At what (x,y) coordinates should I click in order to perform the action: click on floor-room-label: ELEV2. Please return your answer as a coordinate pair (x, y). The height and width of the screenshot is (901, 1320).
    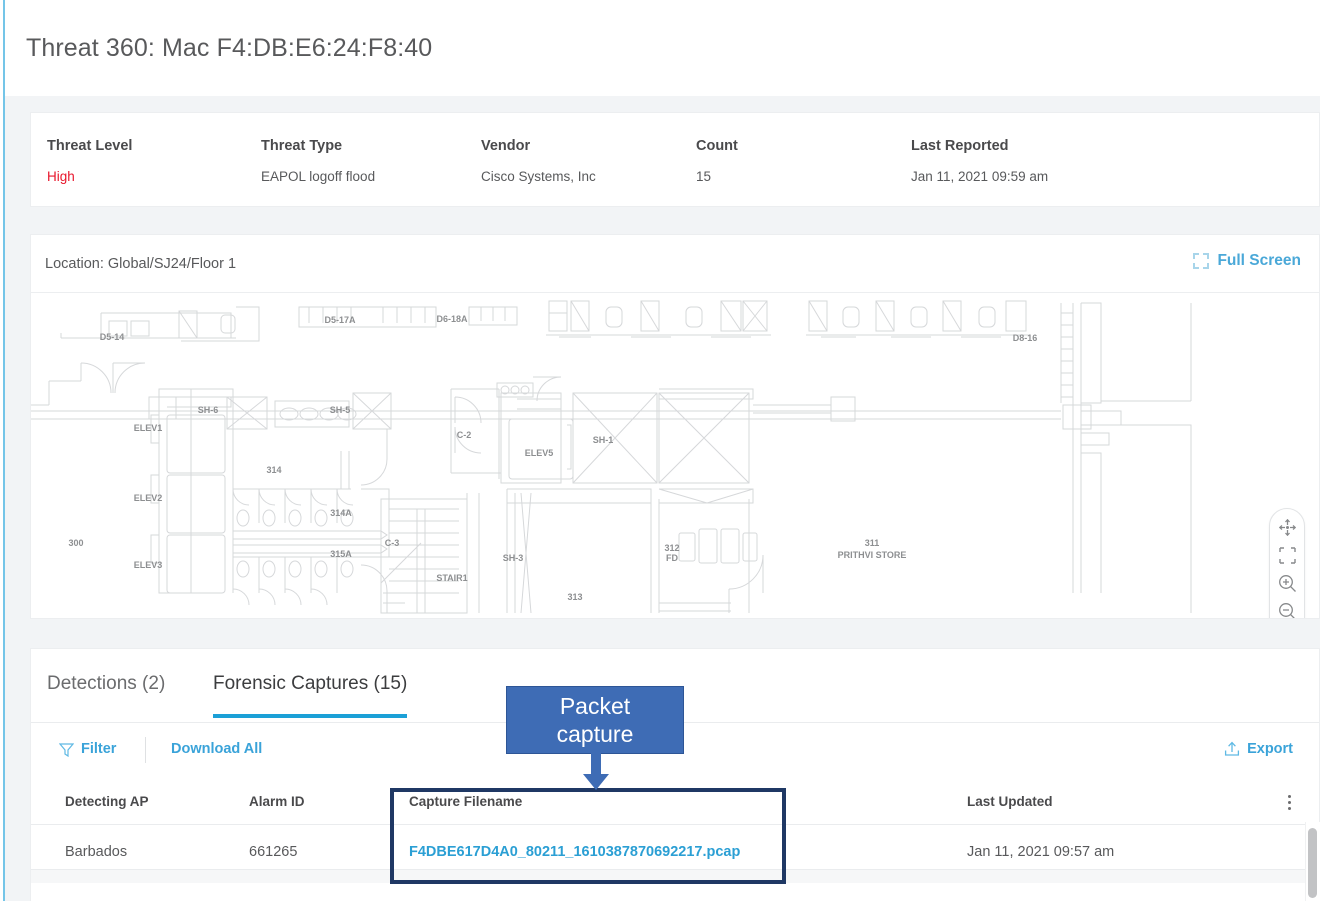
    Looking at the image, I should click on (148, 498).